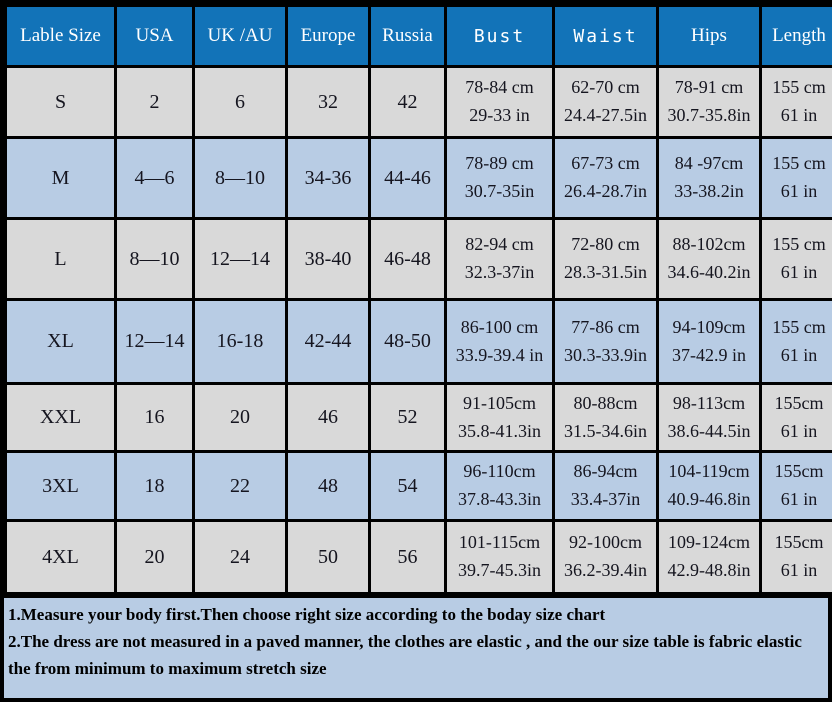  I want to click on size-cell: 48, so click(328, 486).